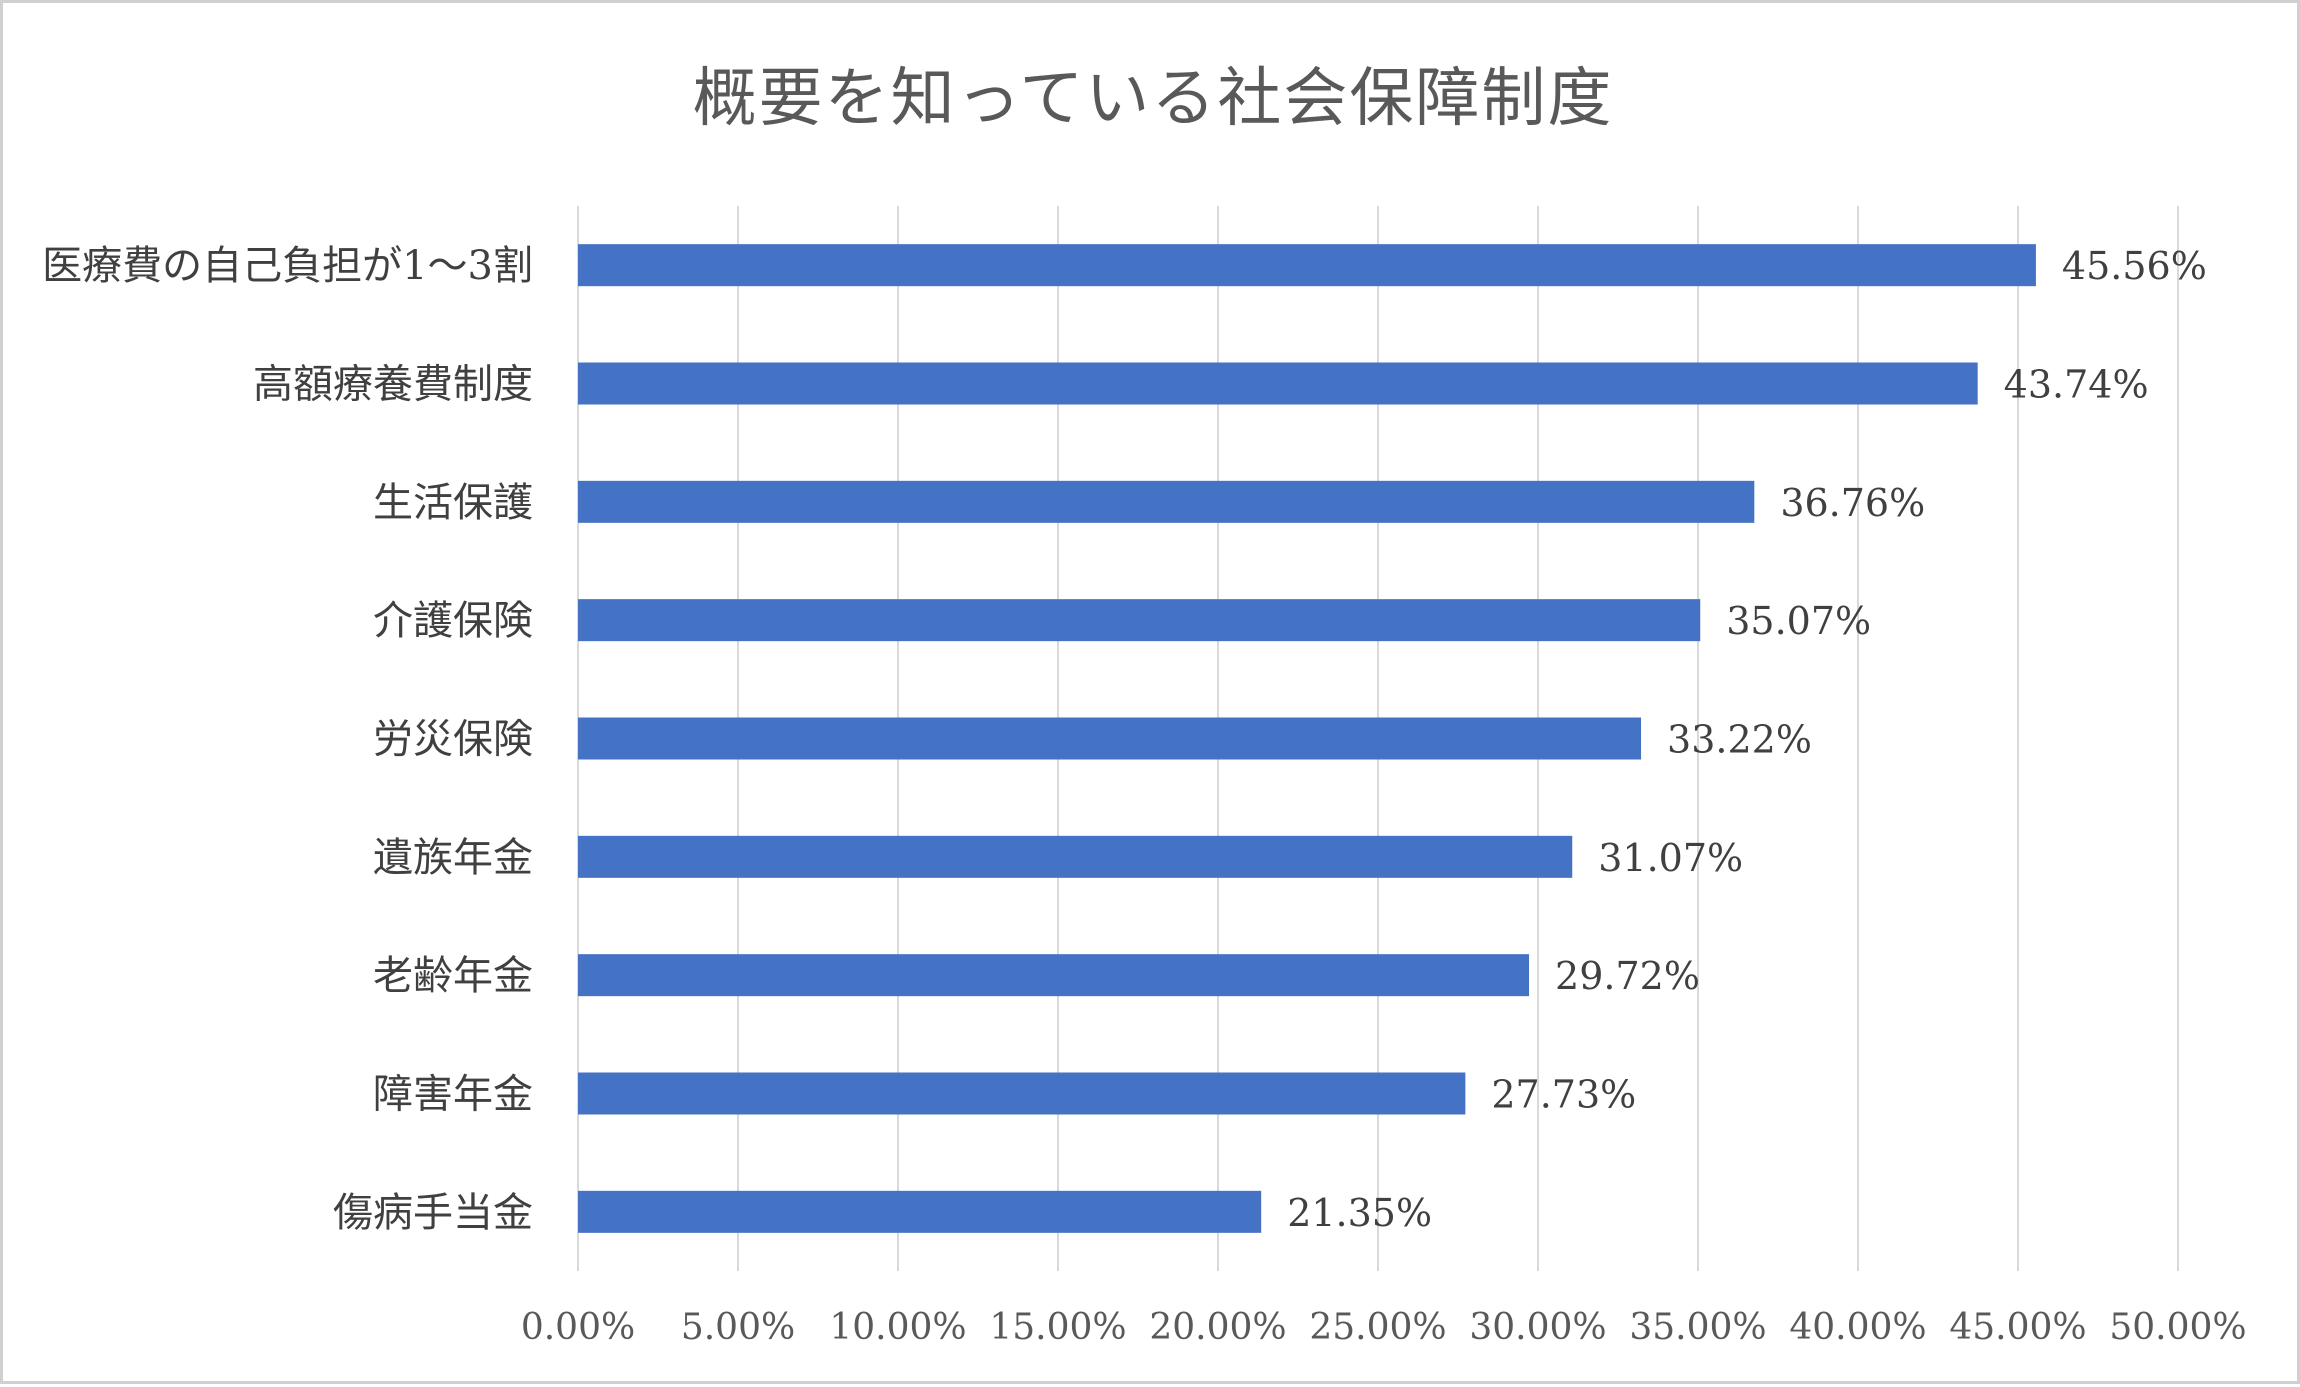 The image size is (2300, 1387). What do you see at coordinates (453, 858) in the screenshot?
I see `category-label: 遺族年金` at bounding box center [453, 858].